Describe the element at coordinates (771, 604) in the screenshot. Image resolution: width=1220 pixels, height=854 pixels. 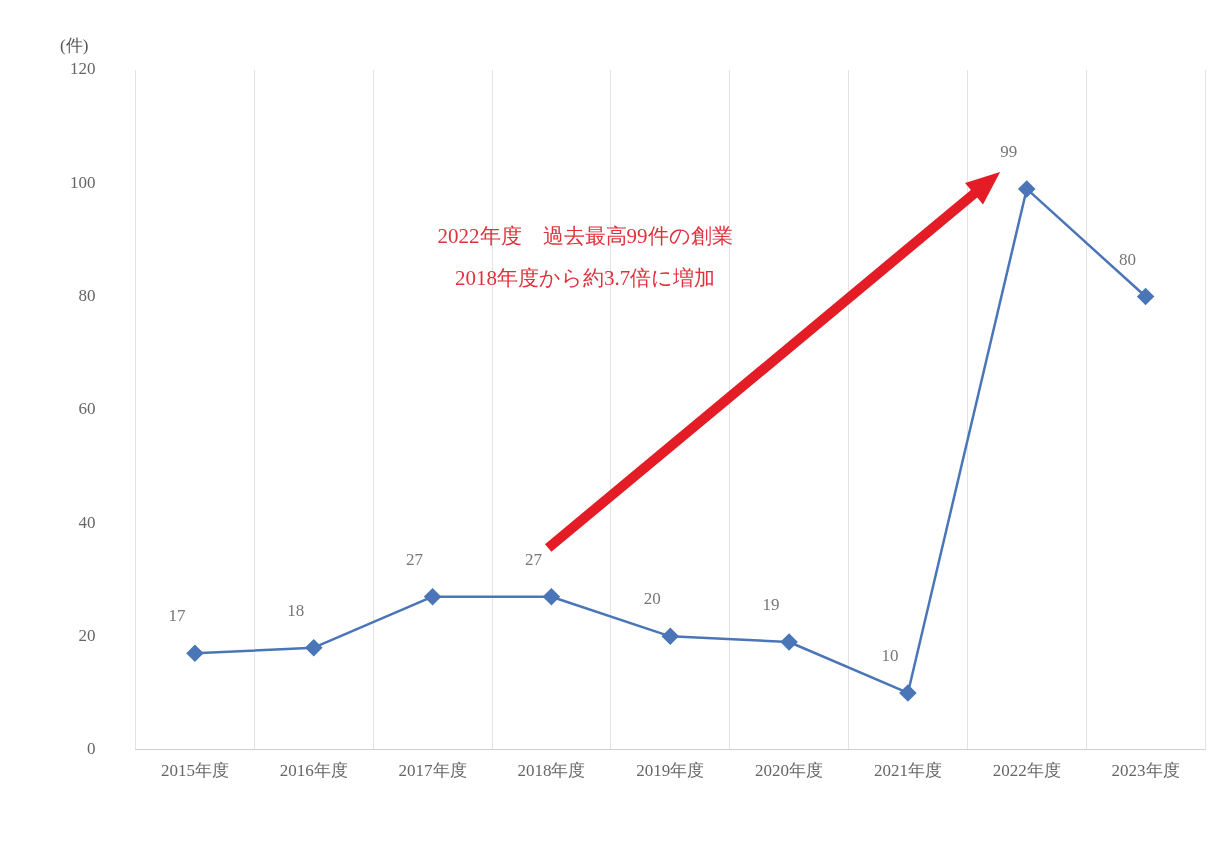
I see `data-label: 19` at that location.